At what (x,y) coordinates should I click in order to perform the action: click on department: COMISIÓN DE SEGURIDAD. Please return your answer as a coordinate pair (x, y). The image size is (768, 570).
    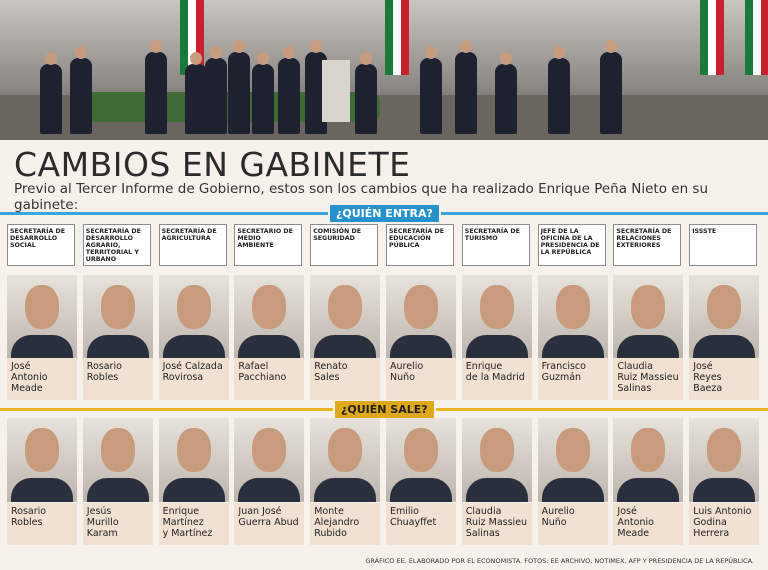
    Looking at the image, I should click on (344, 245).